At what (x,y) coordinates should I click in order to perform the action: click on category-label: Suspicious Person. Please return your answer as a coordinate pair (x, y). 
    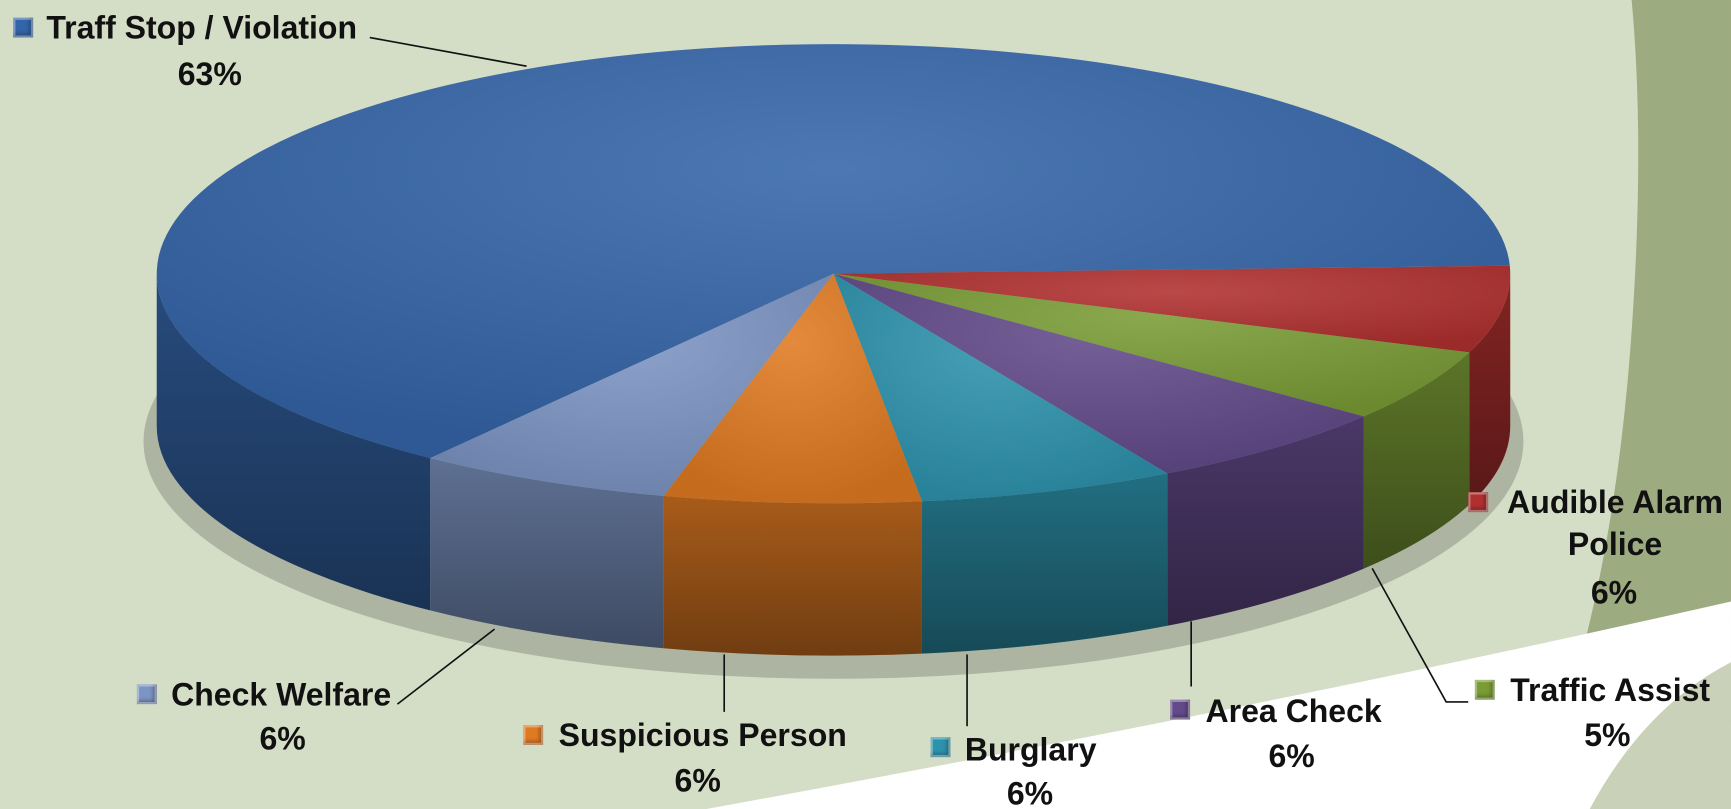
    Looking at the image, I should click on (702, 736).